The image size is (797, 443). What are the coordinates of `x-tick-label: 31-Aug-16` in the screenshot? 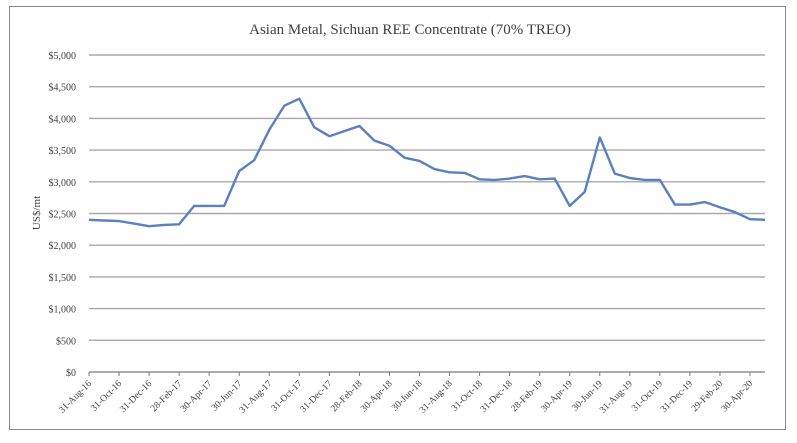 It's located at (76, 397).